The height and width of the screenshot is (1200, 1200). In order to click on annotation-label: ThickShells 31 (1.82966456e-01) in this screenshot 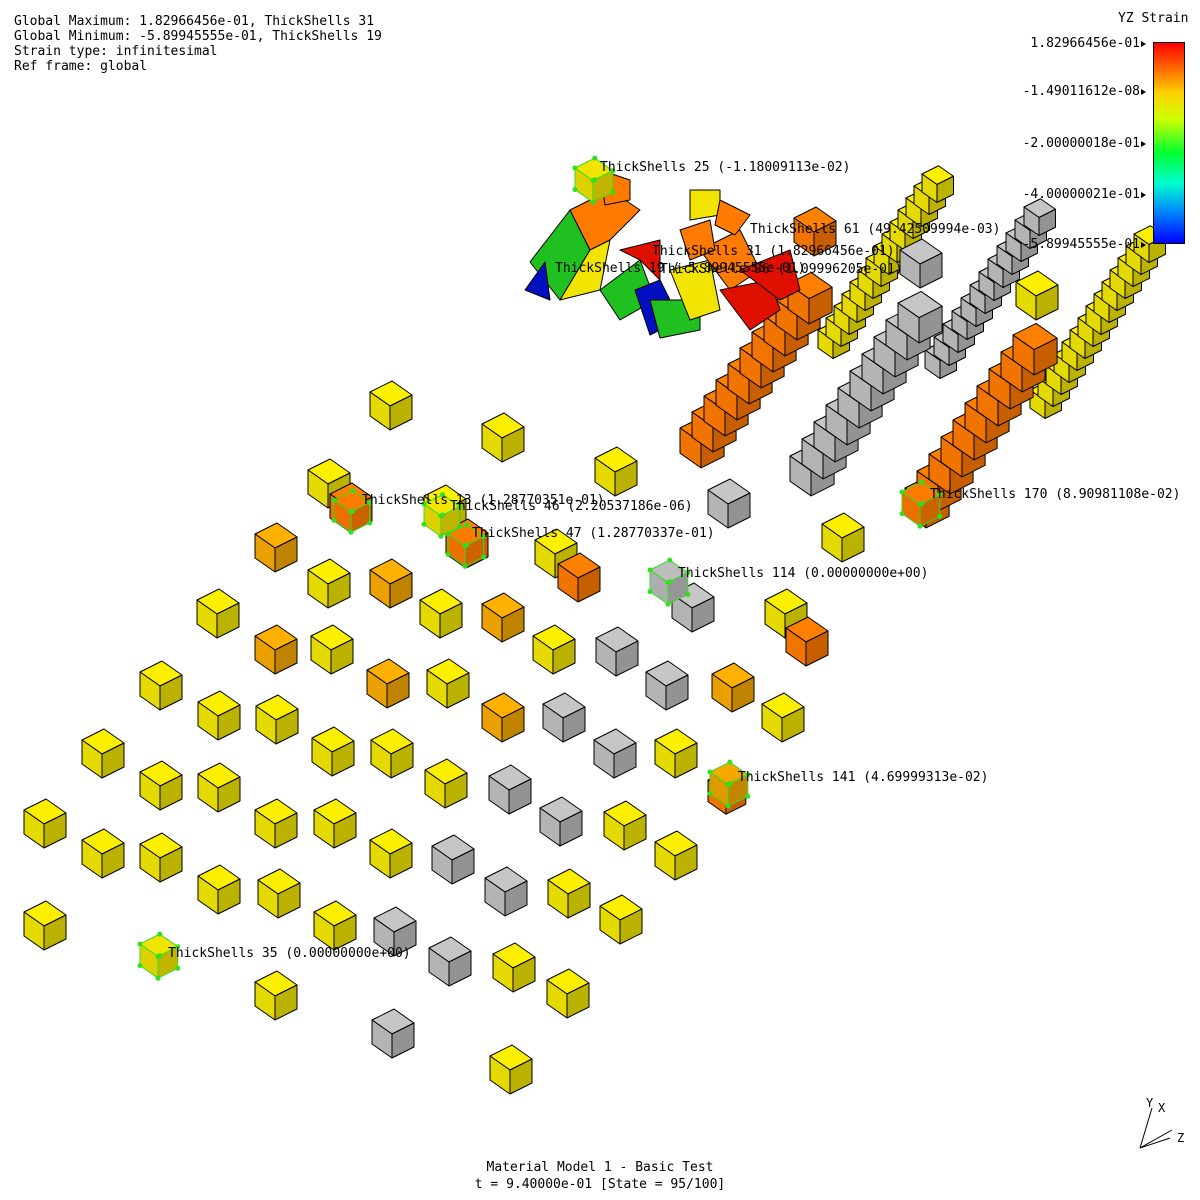, I will do `click(773, 251)`.